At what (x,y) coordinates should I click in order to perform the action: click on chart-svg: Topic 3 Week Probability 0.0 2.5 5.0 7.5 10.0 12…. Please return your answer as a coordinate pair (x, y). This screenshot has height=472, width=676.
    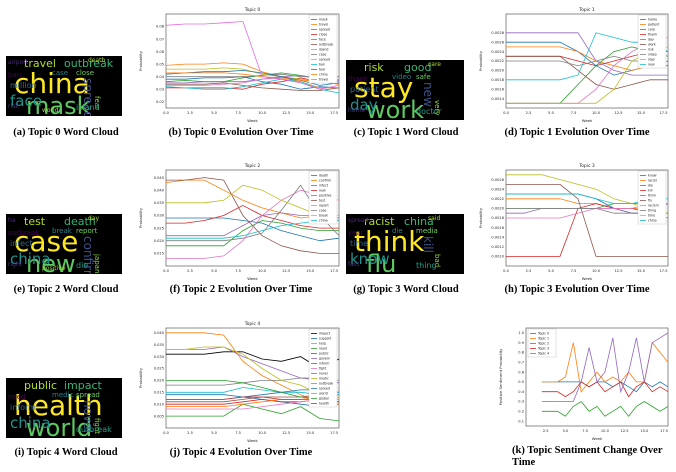
    Looking at the image, I should click on (573, 222).